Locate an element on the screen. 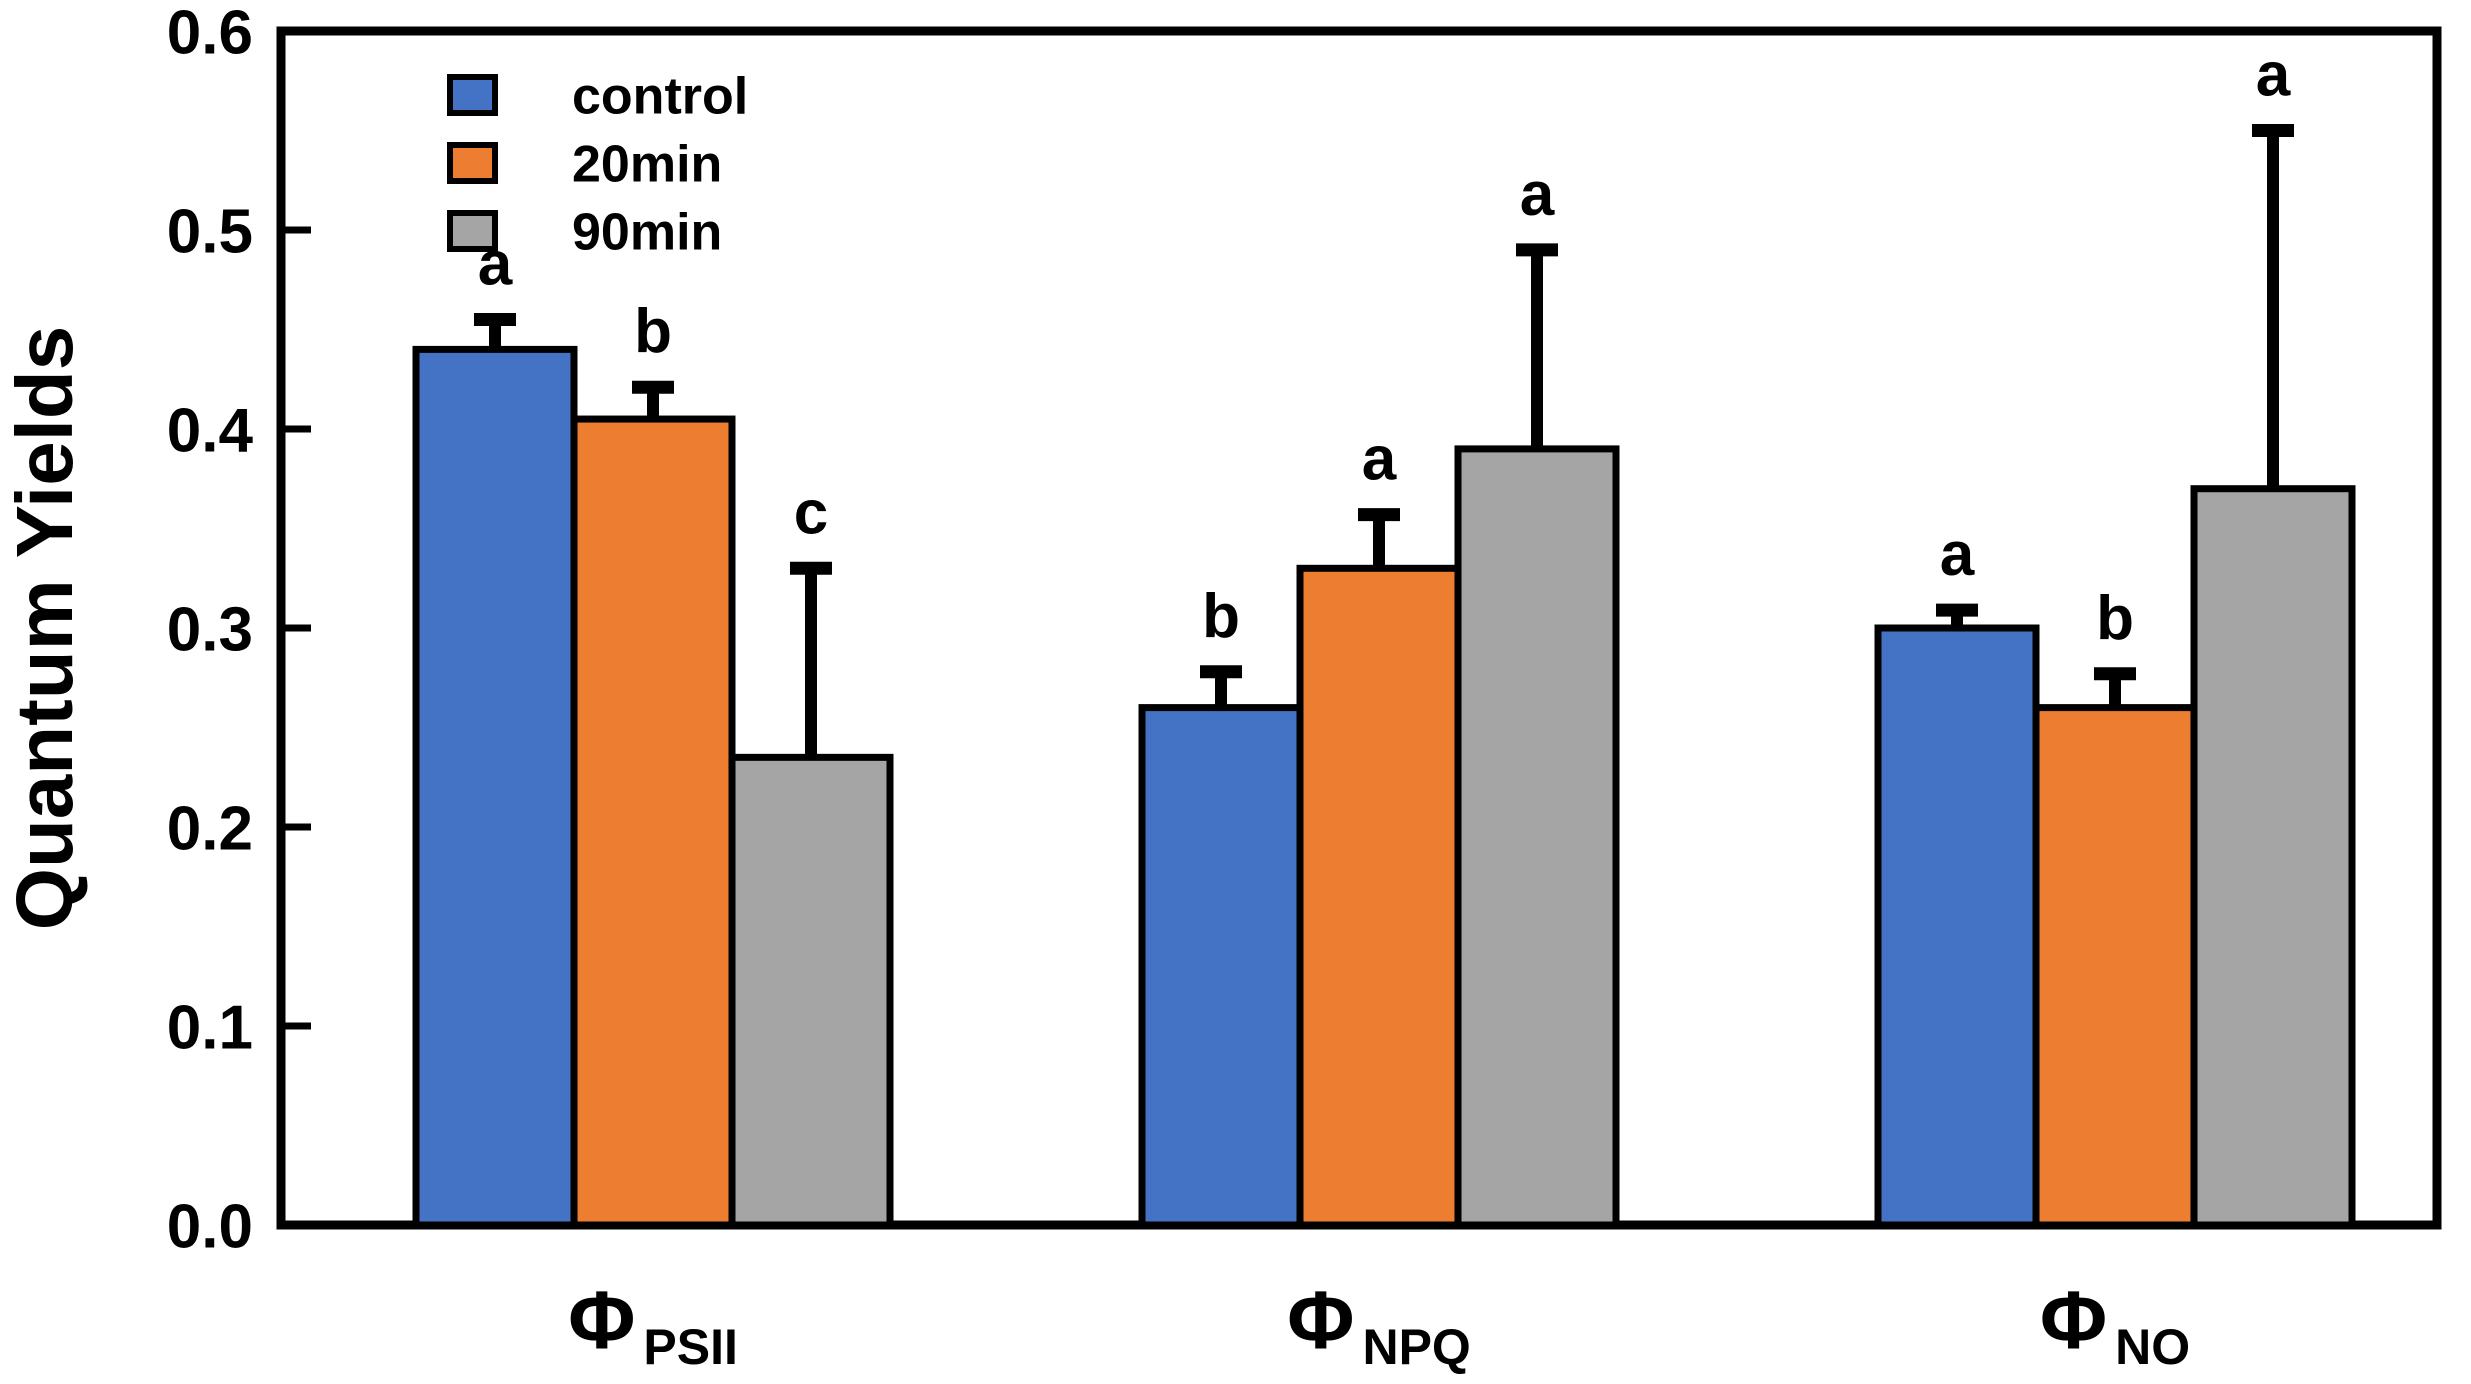 This screenshot has height=1384, width=2471. bar-control-no is located at coordinates (1957, 926).